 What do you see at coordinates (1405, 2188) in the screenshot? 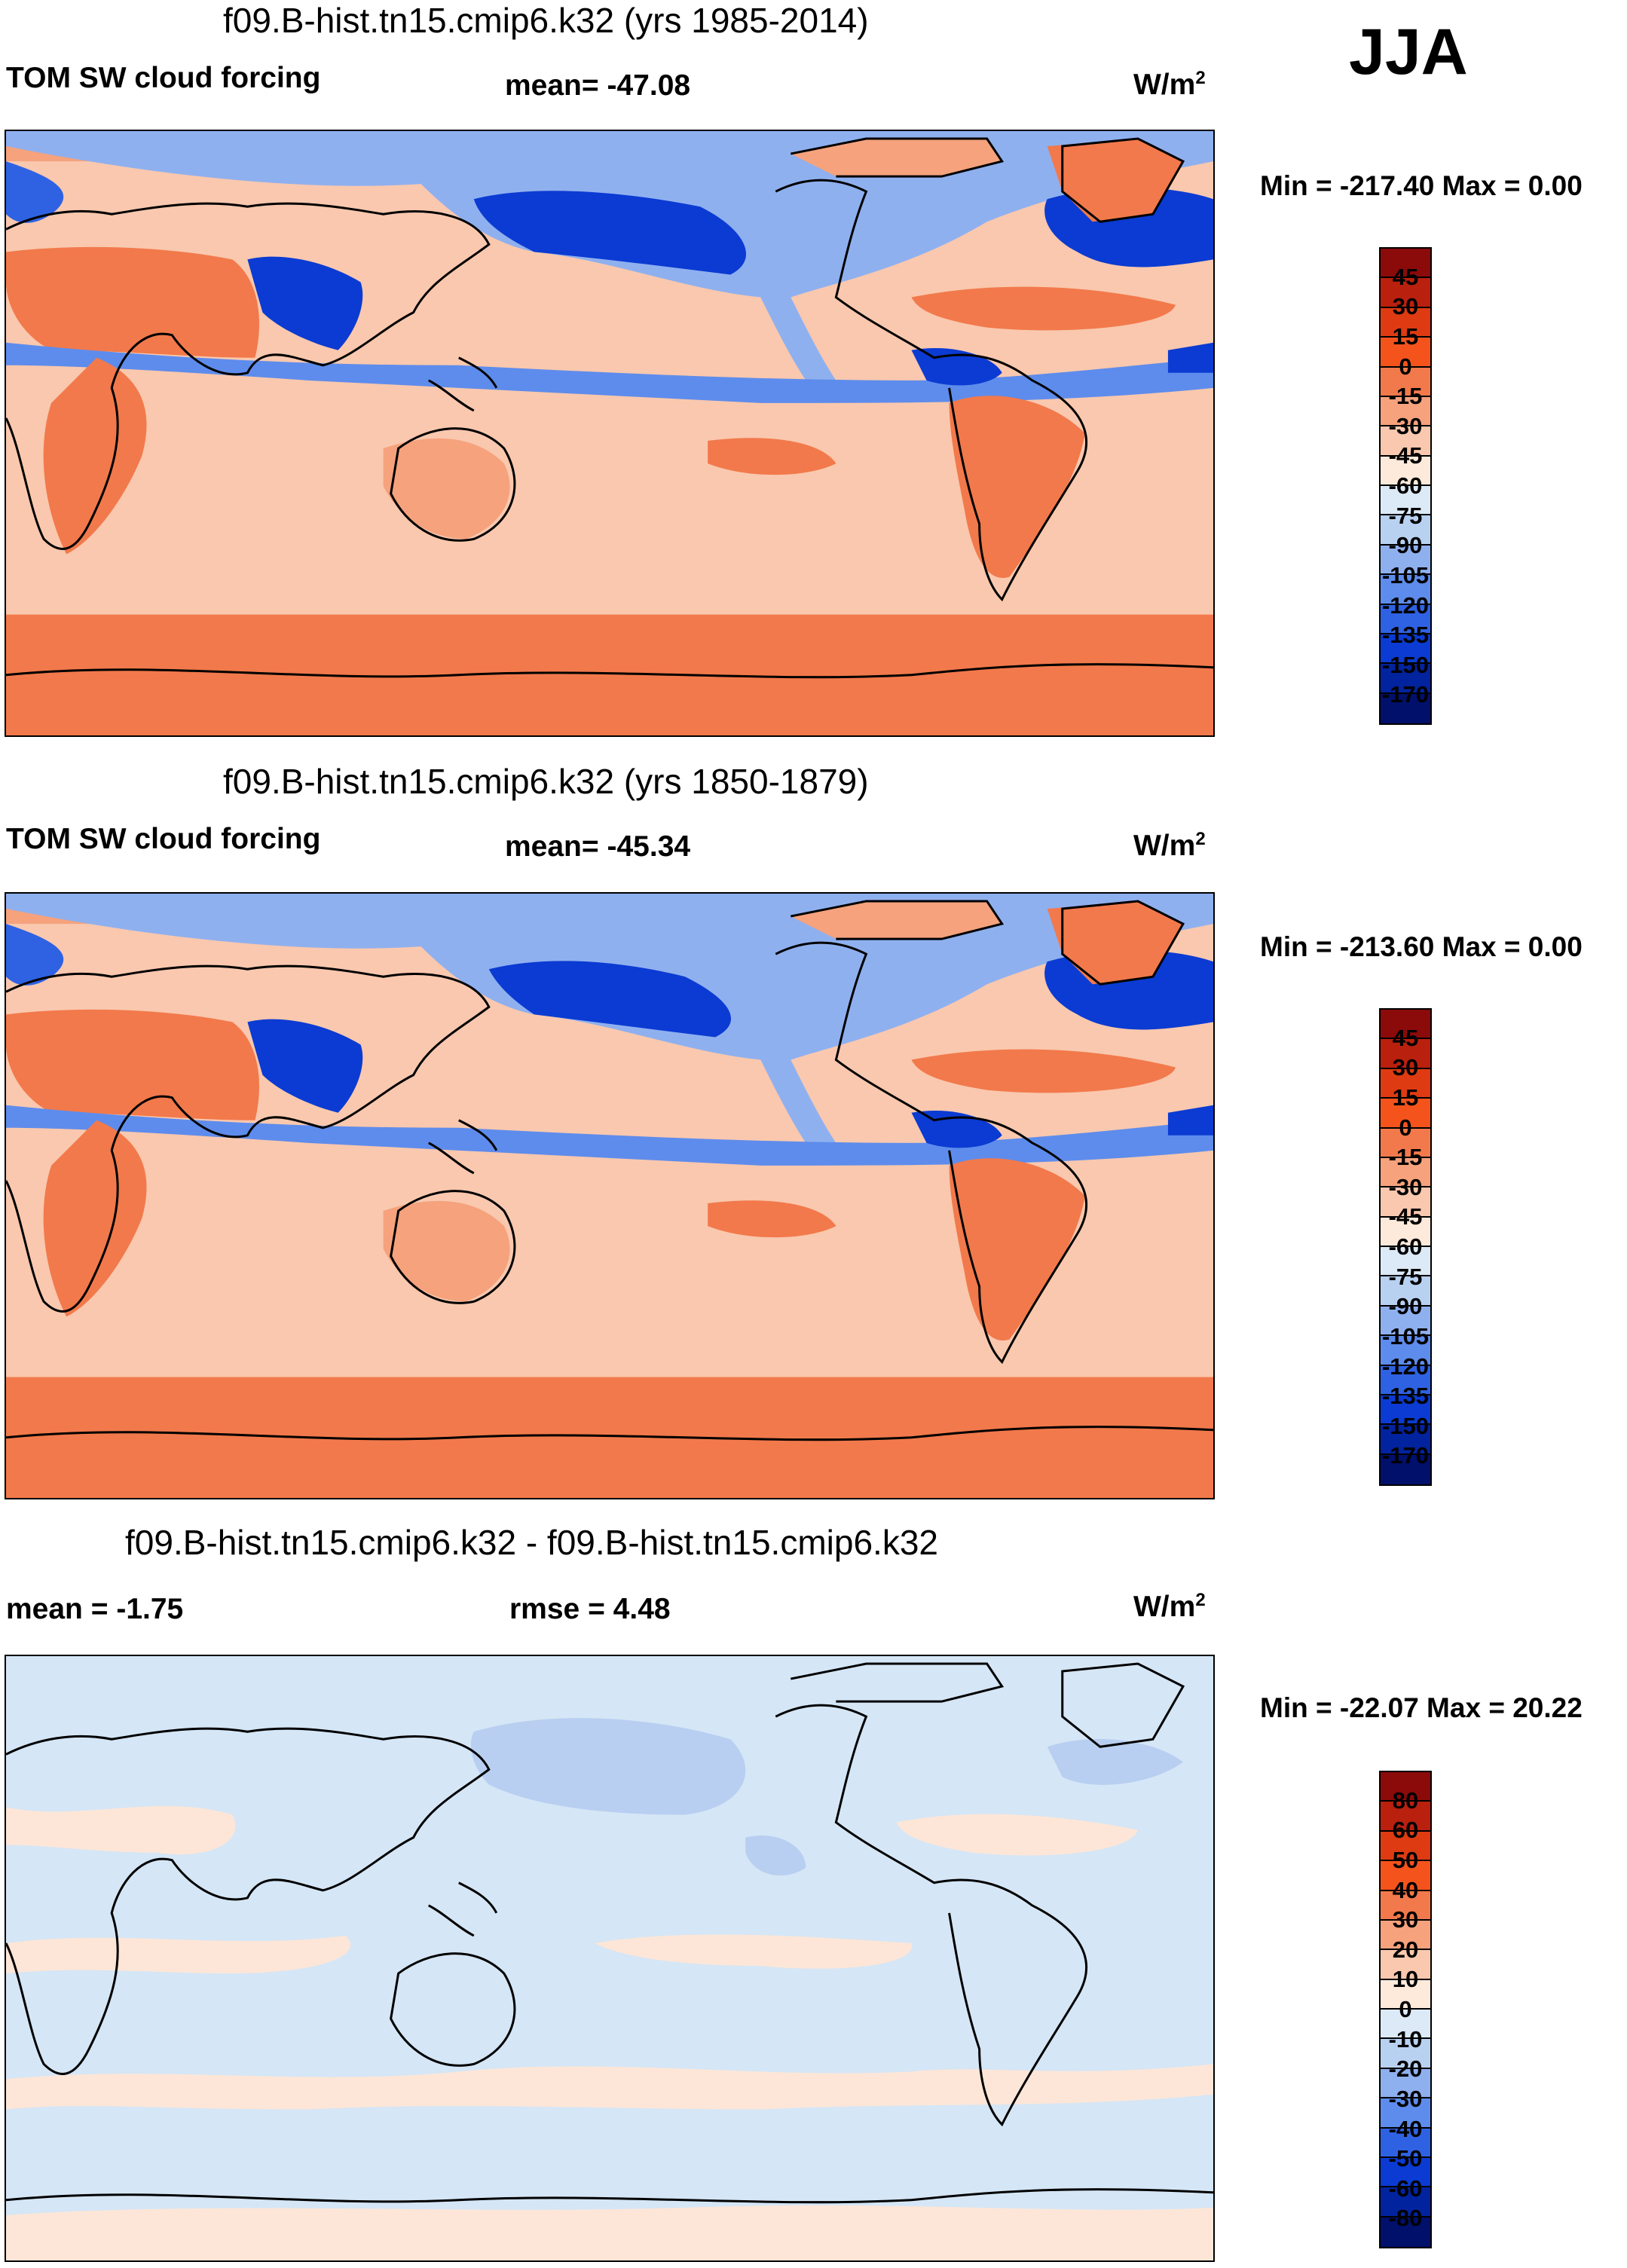
I see `panel-3-colorbar-tick-label: -60` at bounding box center [1405, 2188].